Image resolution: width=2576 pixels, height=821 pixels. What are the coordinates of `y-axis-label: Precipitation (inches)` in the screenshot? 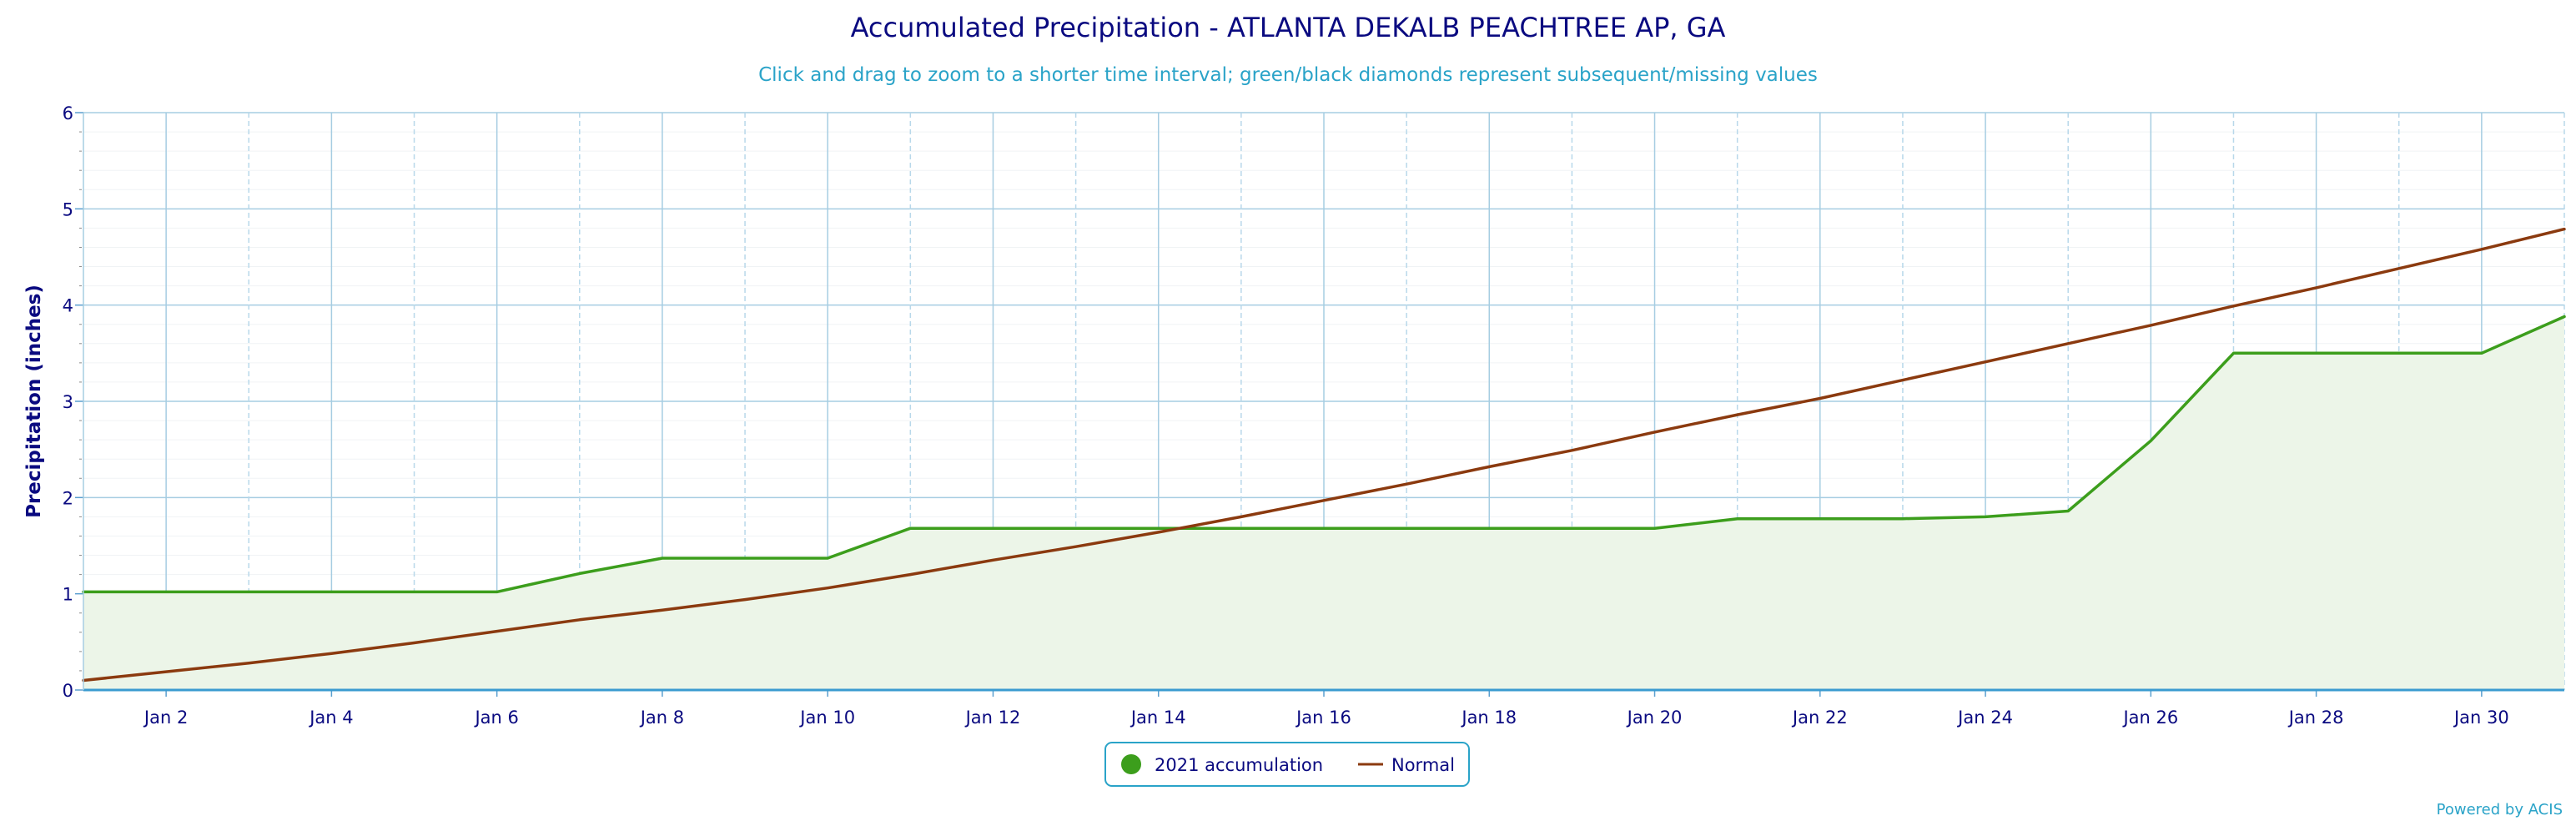 It's located at (34, 402).